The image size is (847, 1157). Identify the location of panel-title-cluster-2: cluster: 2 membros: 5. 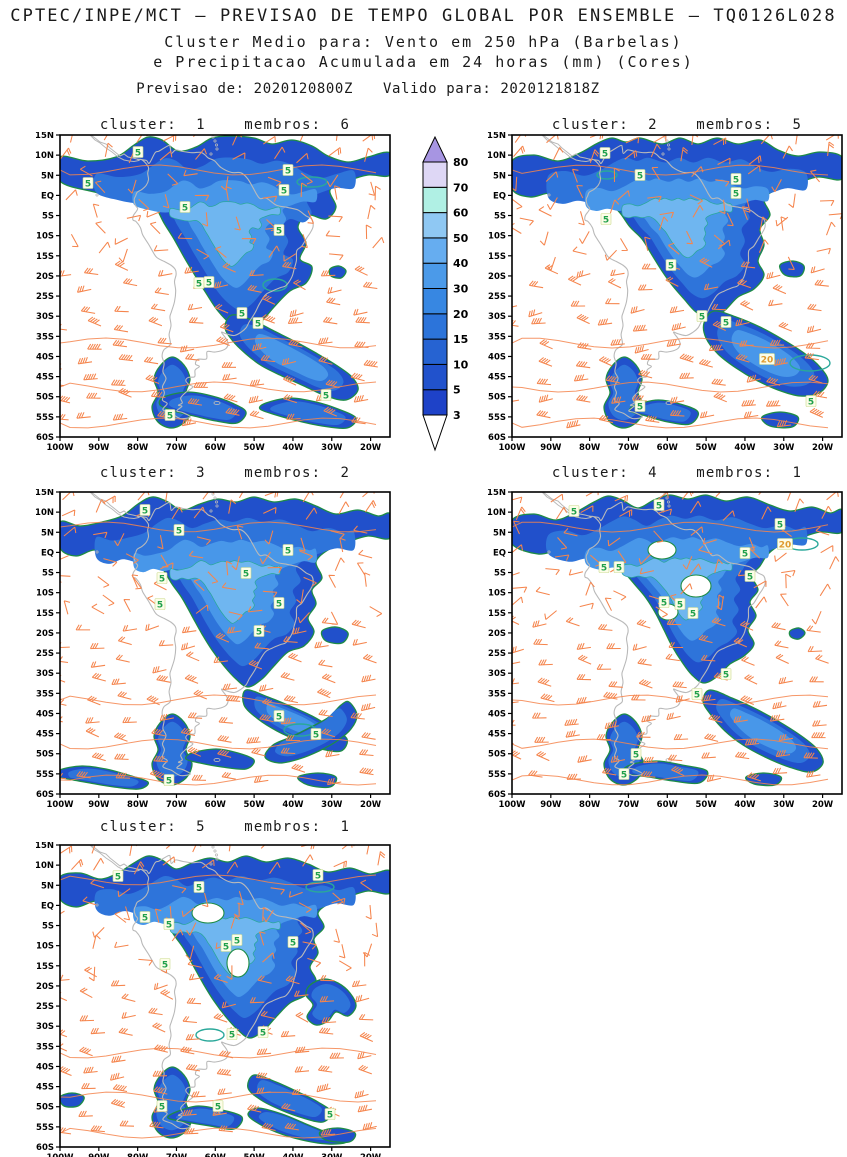
(677, 125).